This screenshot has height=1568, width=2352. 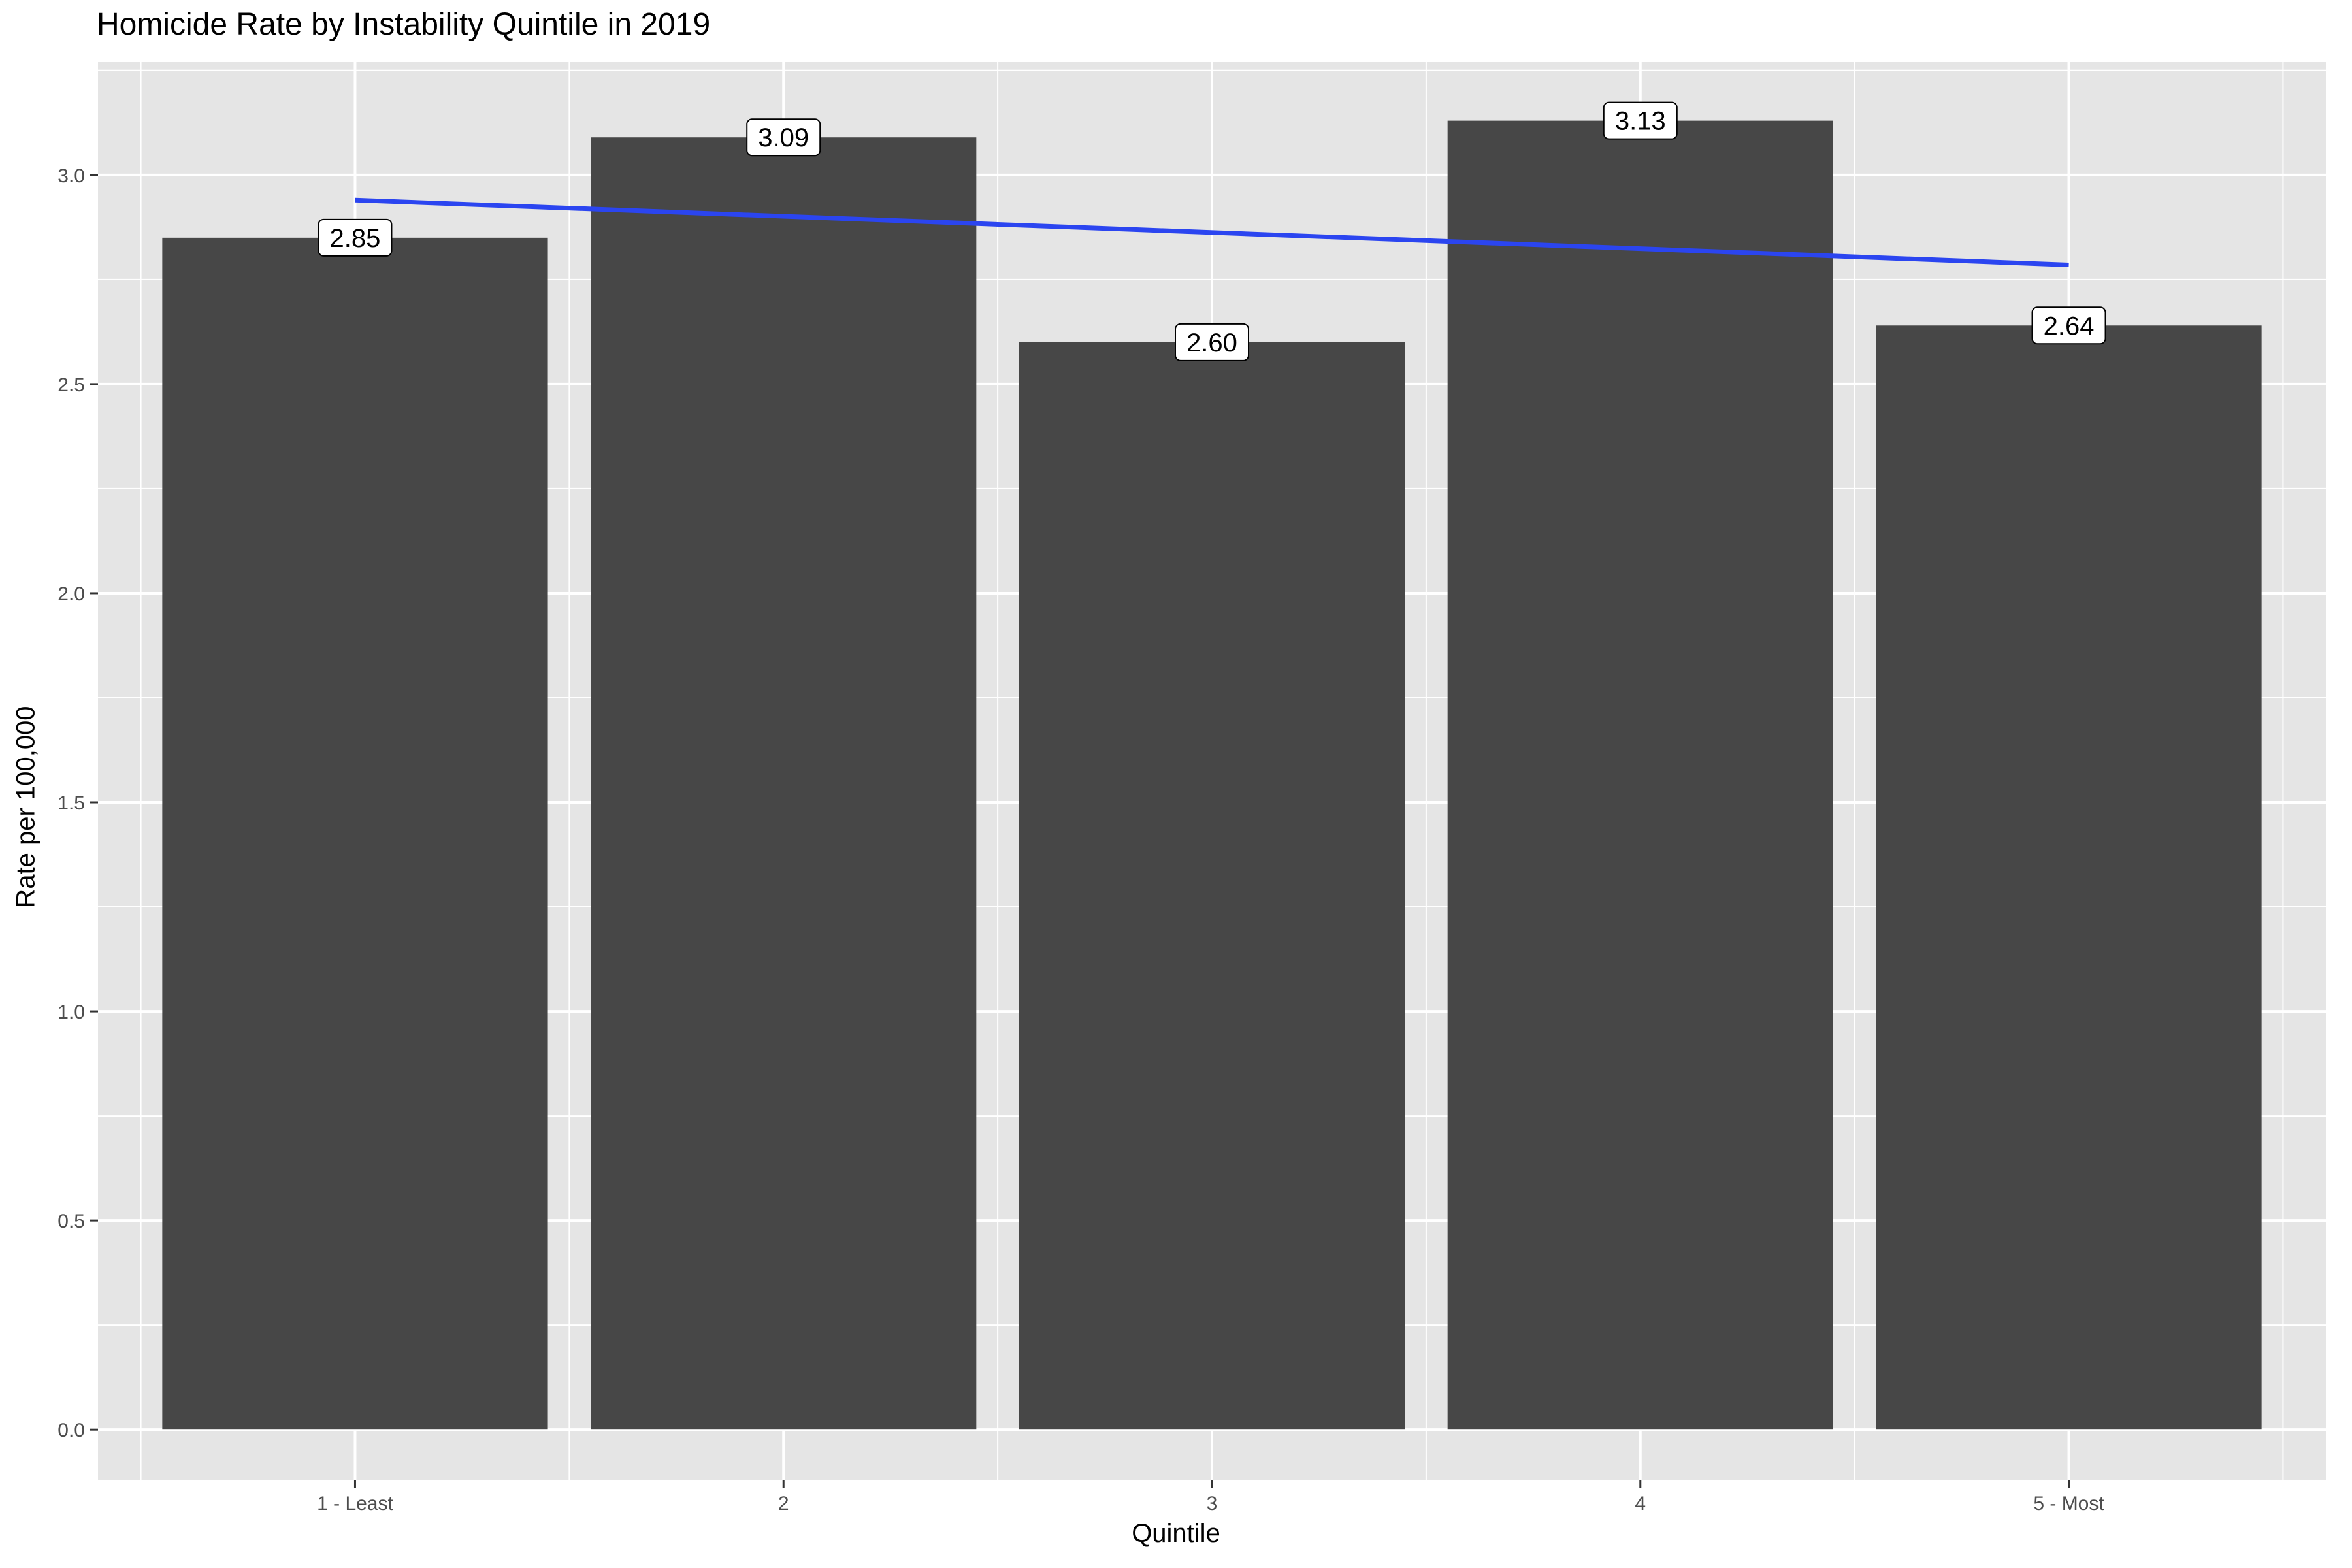 I want to click on y-tick-label: 3.0, so click(x=71, y=176).